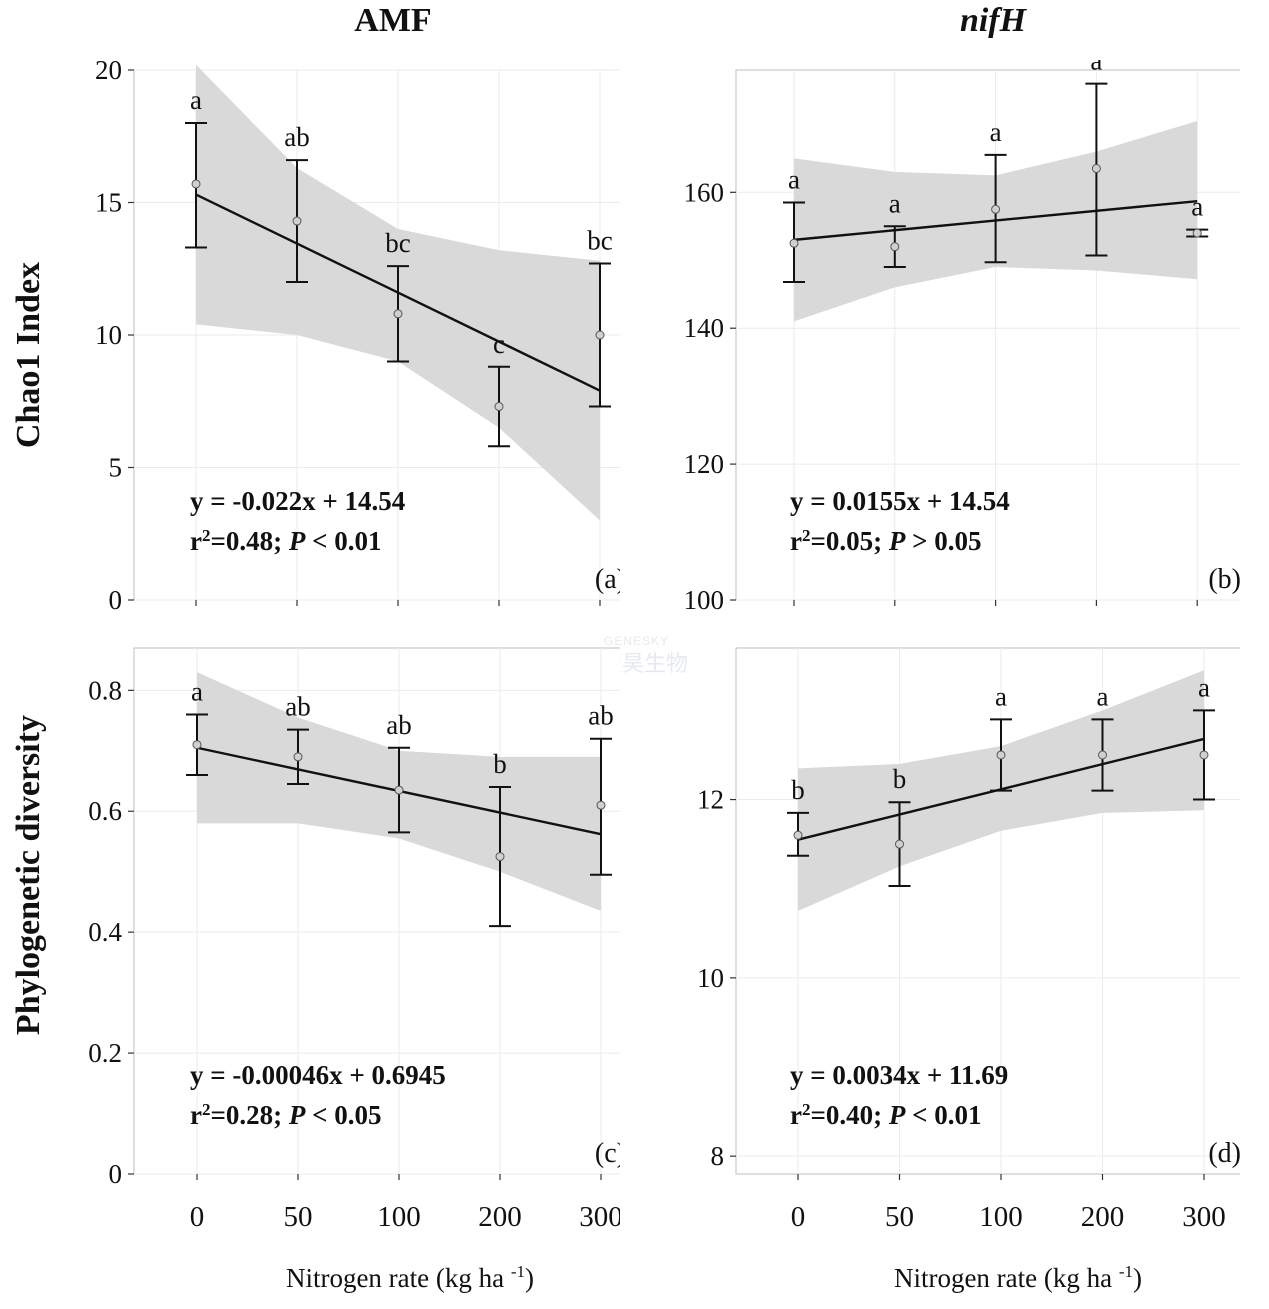 The image size is (1269, 1309). I want to click on y-tick-label: 5, so click(116, 468).